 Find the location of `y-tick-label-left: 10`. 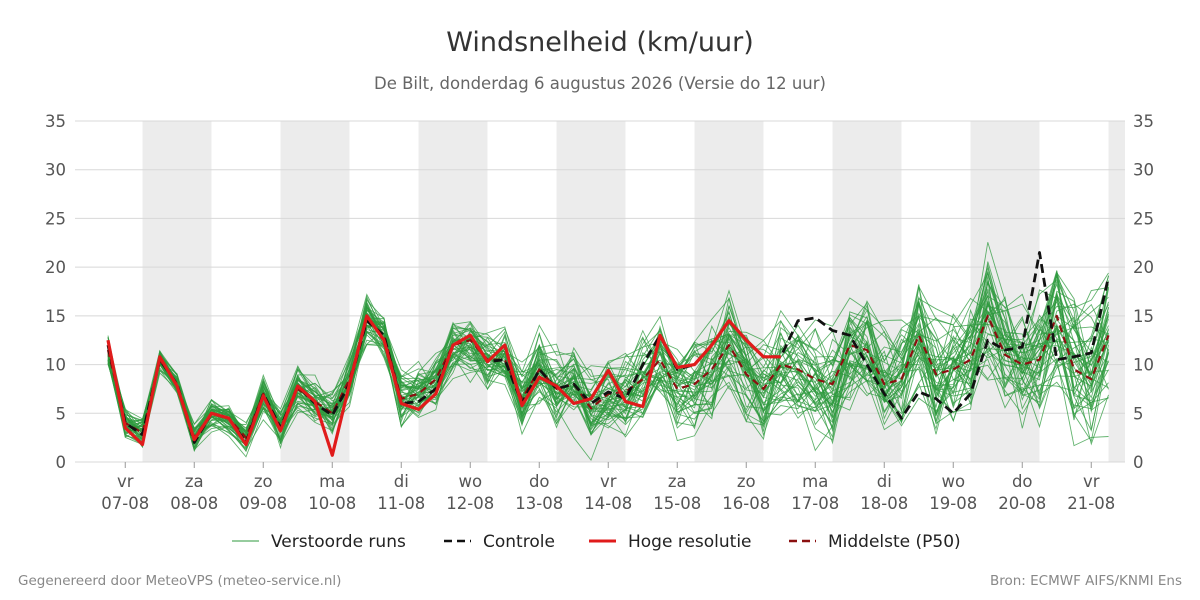

y-tick-label-left: 10 is located at coordinates (55, 365).